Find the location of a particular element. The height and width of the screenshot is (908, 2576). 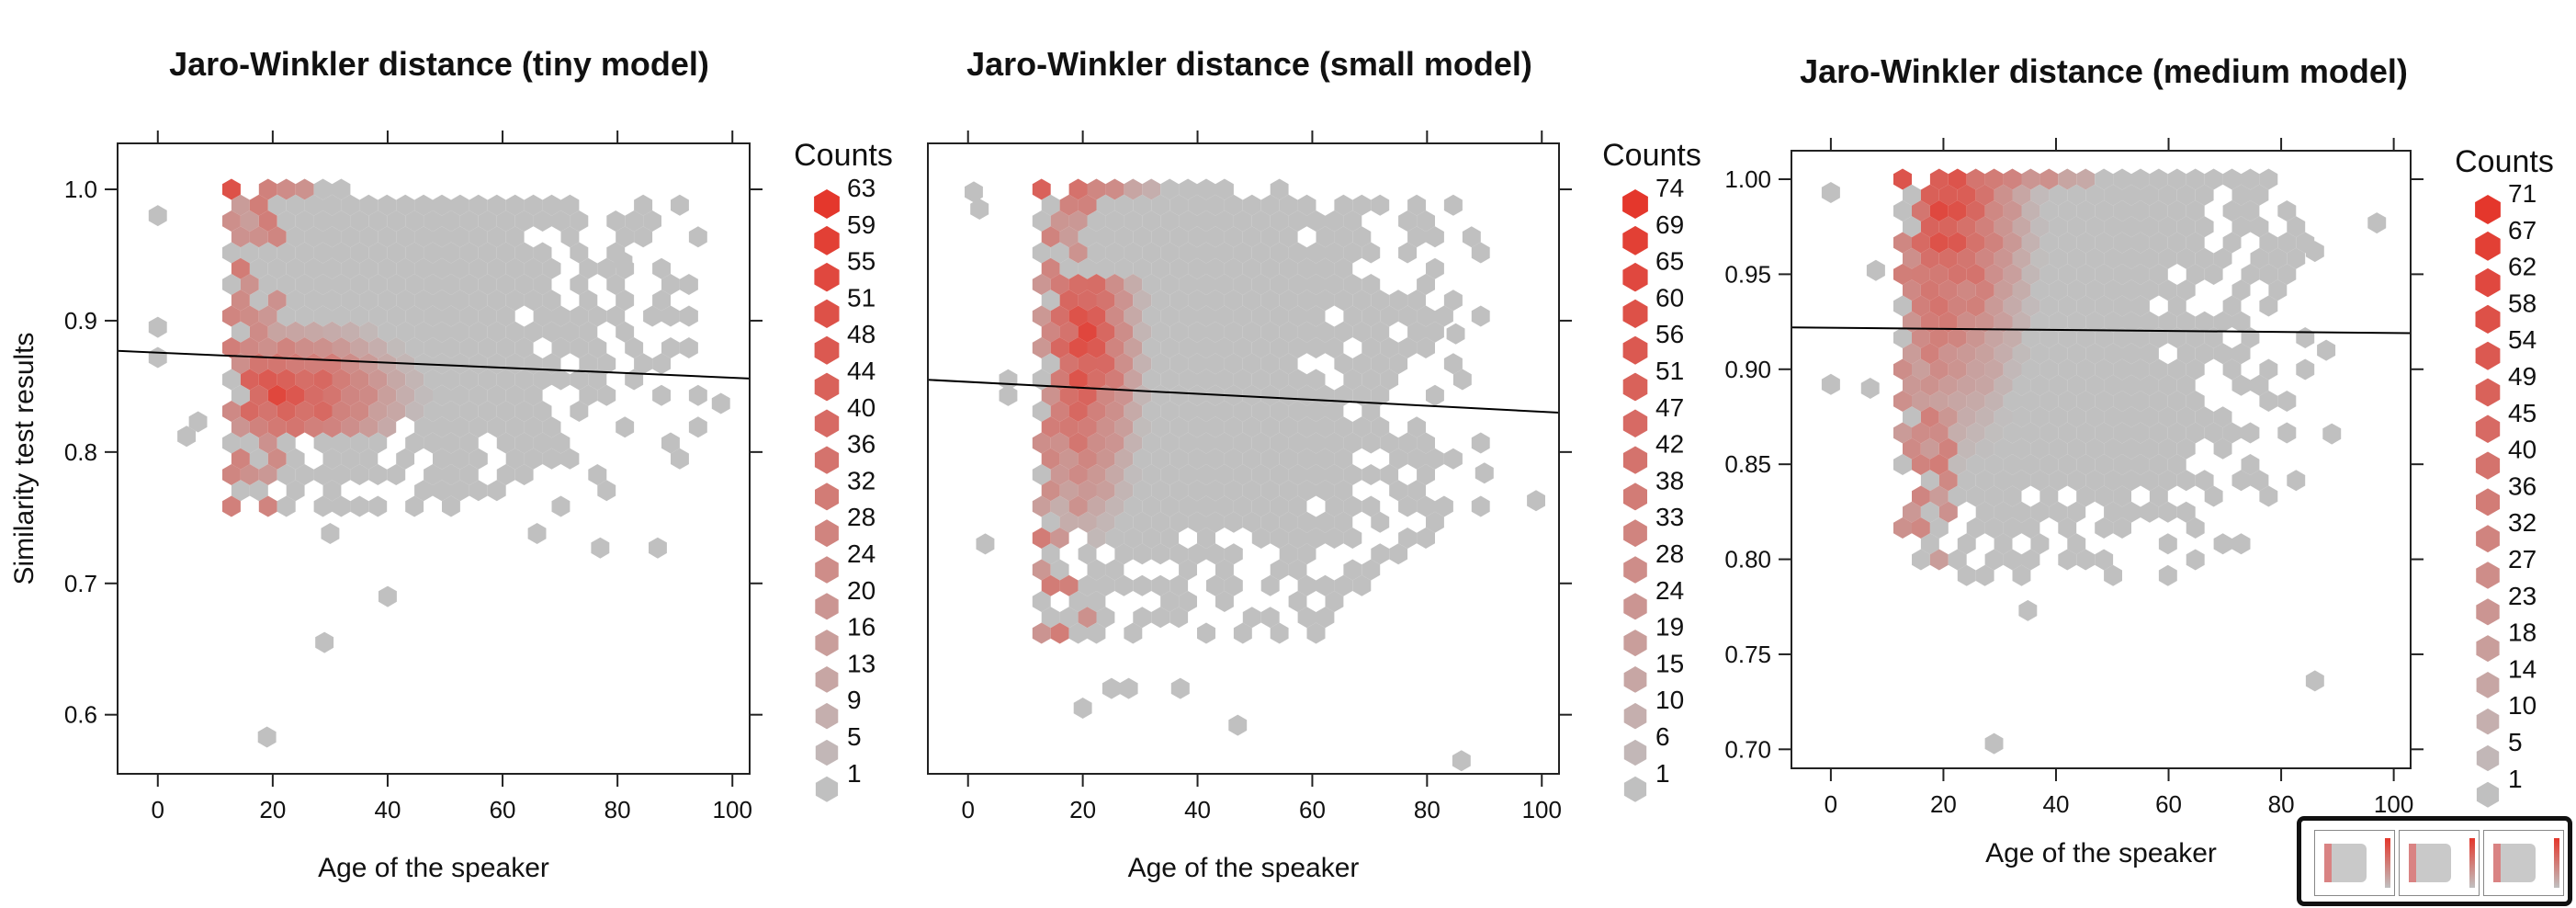

legend-label: 6 is located at coordinates (1662, 736).